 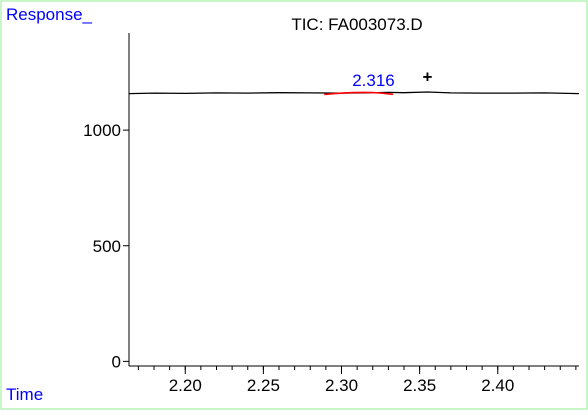 I want to click on peak-baseline, so click(x=359, y=93).